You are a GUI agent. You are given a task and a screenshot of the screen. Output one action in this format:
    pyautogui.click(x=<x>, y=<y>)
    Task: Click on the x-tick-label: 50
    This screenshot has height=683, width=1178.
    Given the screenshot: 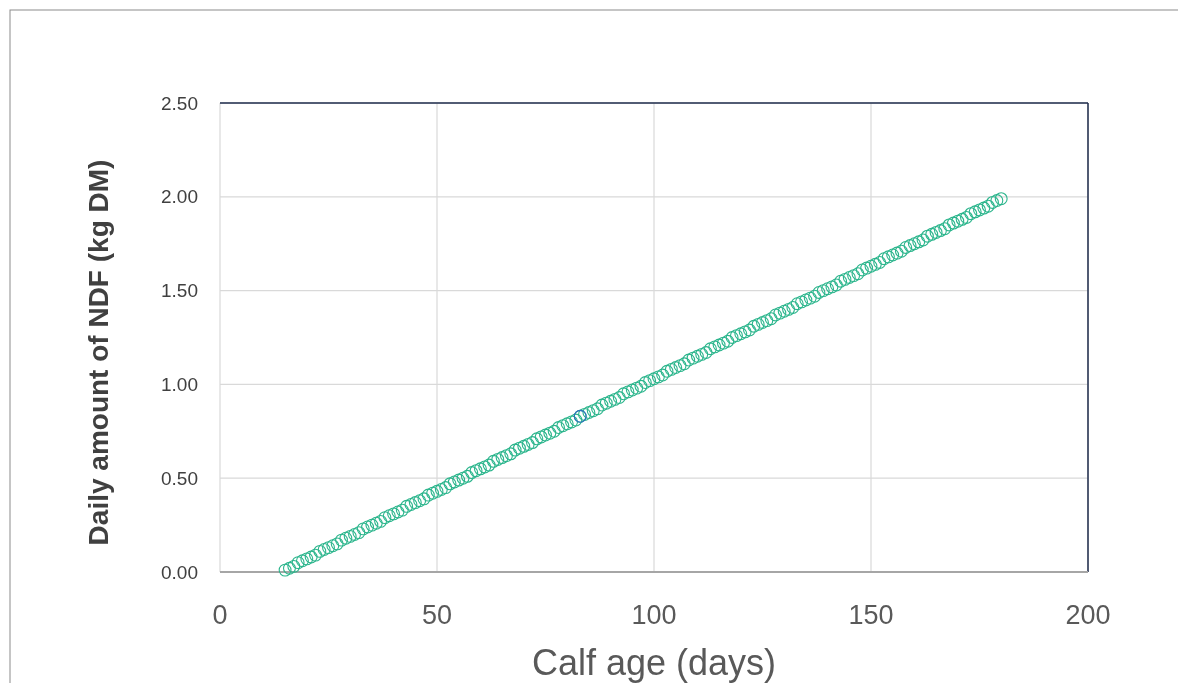 What is the action you would take?
    pyautogui.click(x=437, y=615)
    